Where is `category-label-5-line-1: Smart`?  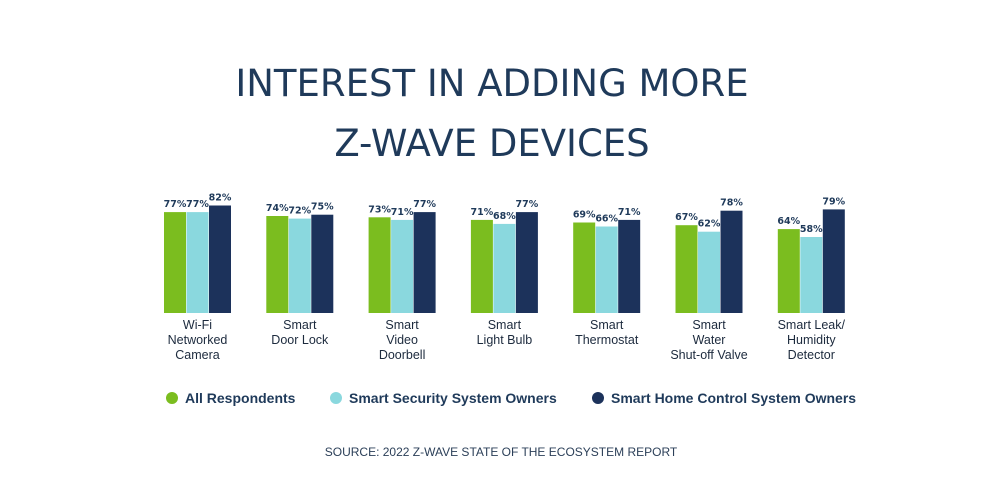 category-label-5-line-1: Smart is located at coordinates (607, 325).